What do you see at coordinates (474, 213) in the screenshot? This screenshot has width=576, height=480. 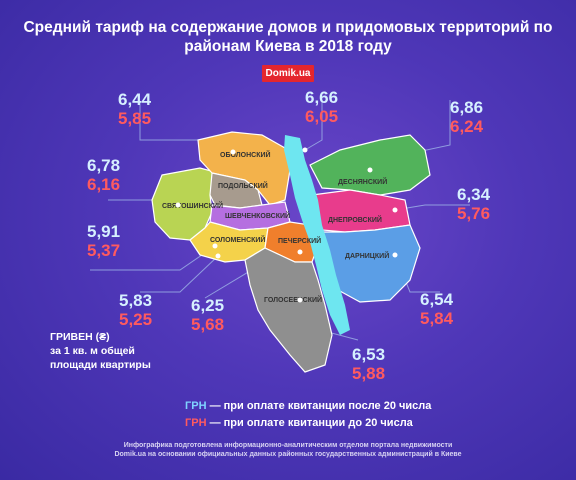 I see `before20-dneprovsky: 5,76` at bounding box center [474, 213].